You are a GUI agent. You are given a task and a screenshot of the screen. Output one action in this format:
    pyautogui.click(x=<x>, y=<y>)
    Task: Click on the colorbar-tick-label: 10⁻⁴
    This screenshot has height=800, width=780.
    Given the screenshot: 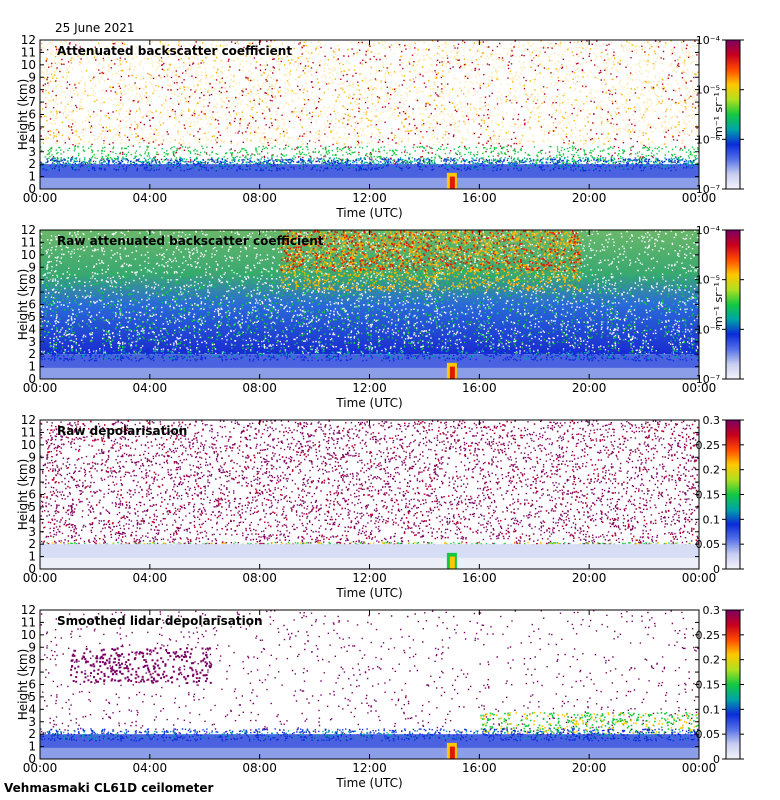 What is the action you would take?
    pyautogui.click(x=708, y=40)
    